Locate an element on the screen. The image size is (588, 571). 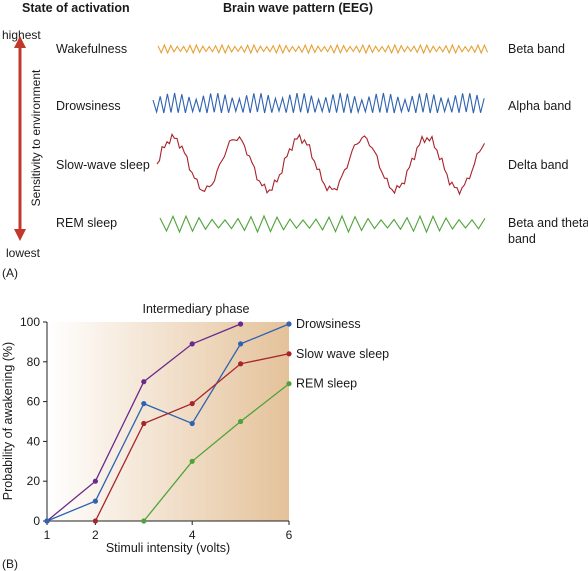
state-slow-wave-sleep: Slow-wave sleep is located at coordinates (103, 165).